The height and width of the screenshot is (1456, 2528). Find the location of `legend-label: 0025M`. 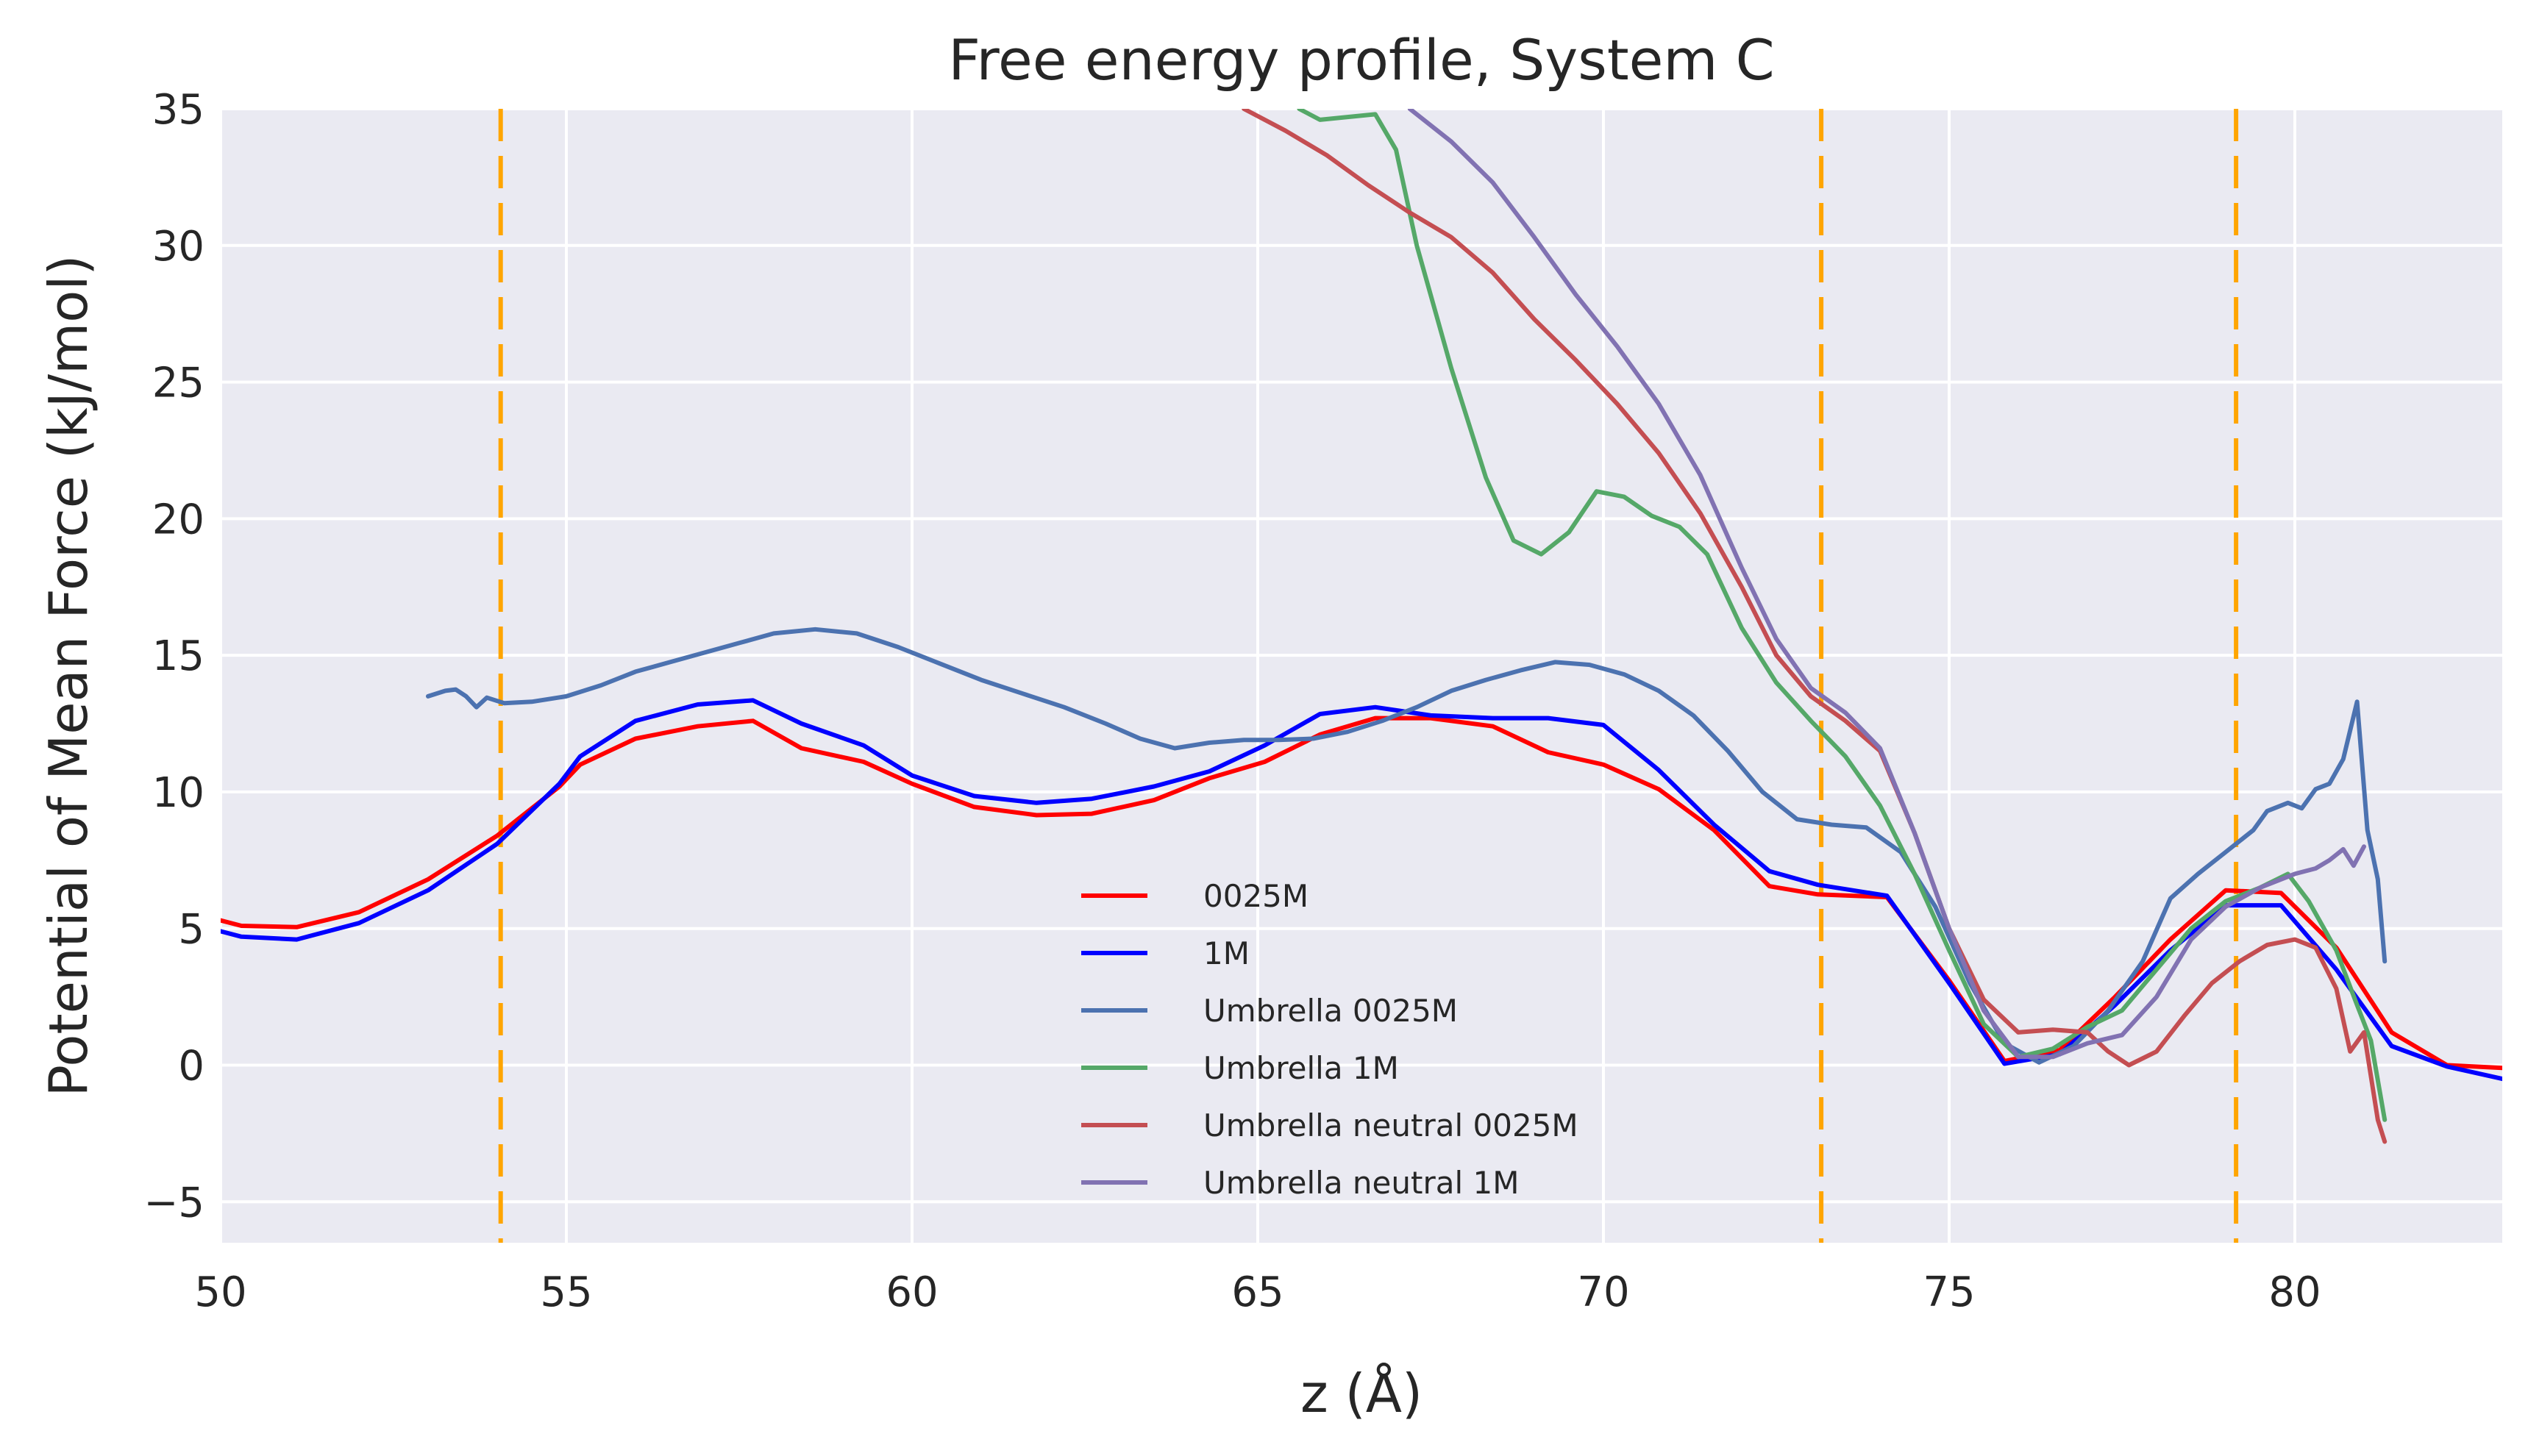

legend-label: 0025M is located at coordinates (1255, 896).